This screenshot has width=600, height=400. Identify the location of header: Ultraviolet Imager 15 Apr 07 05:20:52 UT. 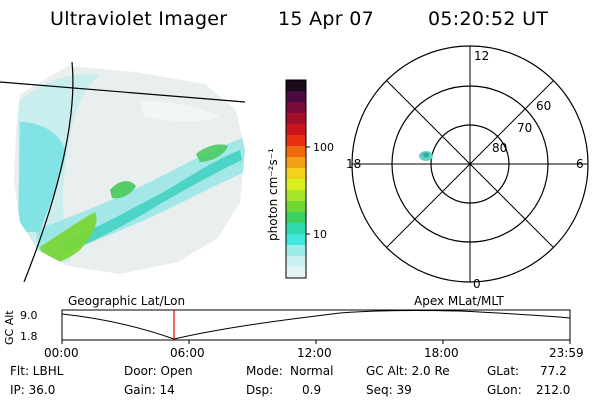
(300, 17).